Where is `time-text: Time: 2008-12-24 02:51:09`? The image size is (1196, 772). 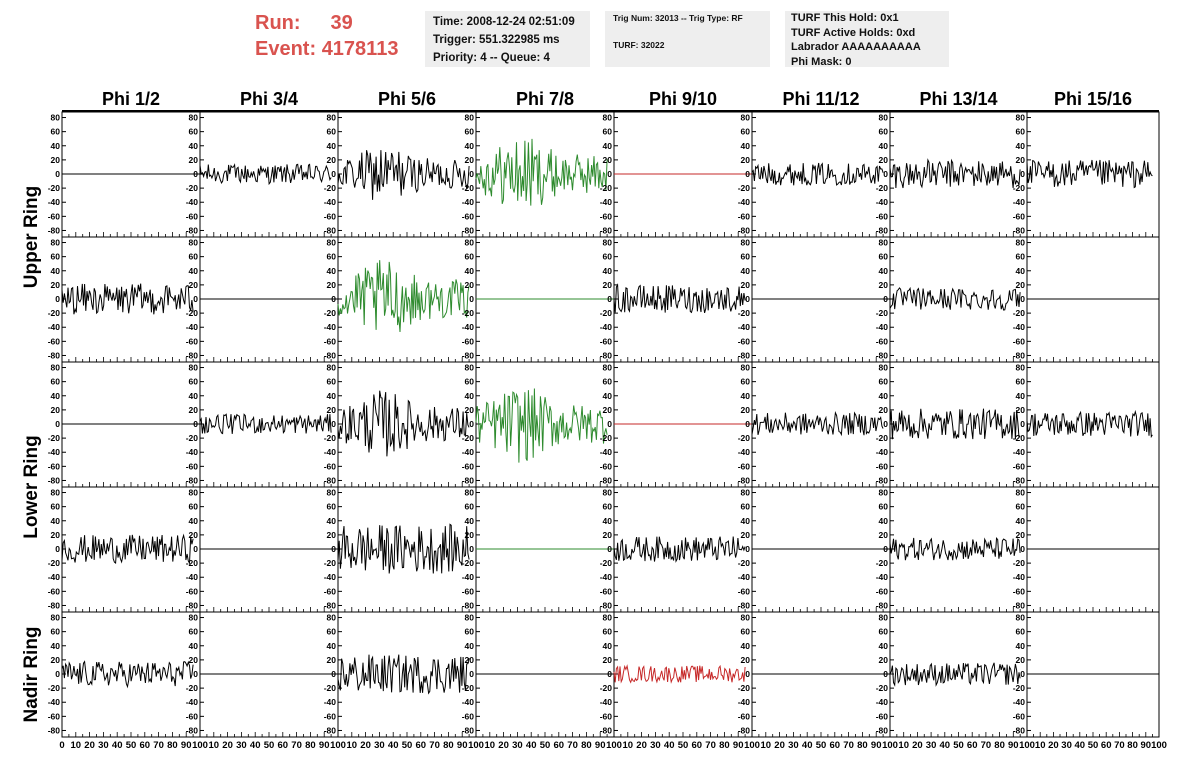 time-text: Time: 2008-12-24 02:51:09 is located at coordinates (504, 22).